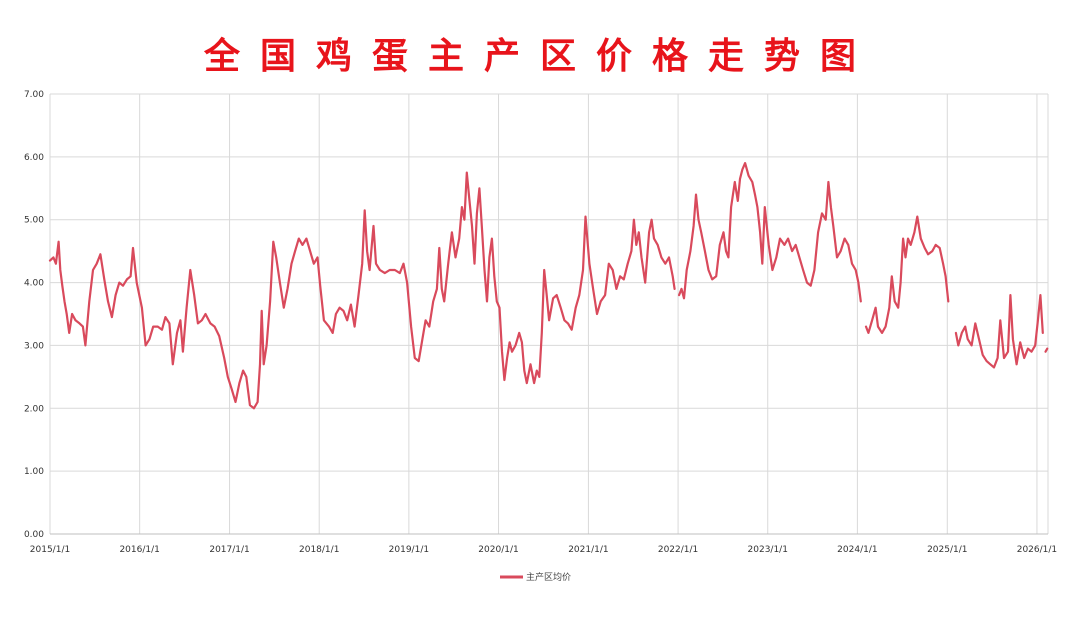 The height and width of the screenshot is (626, 1080). I want to click on y-tick-label: 4.00, so click(34, 284).